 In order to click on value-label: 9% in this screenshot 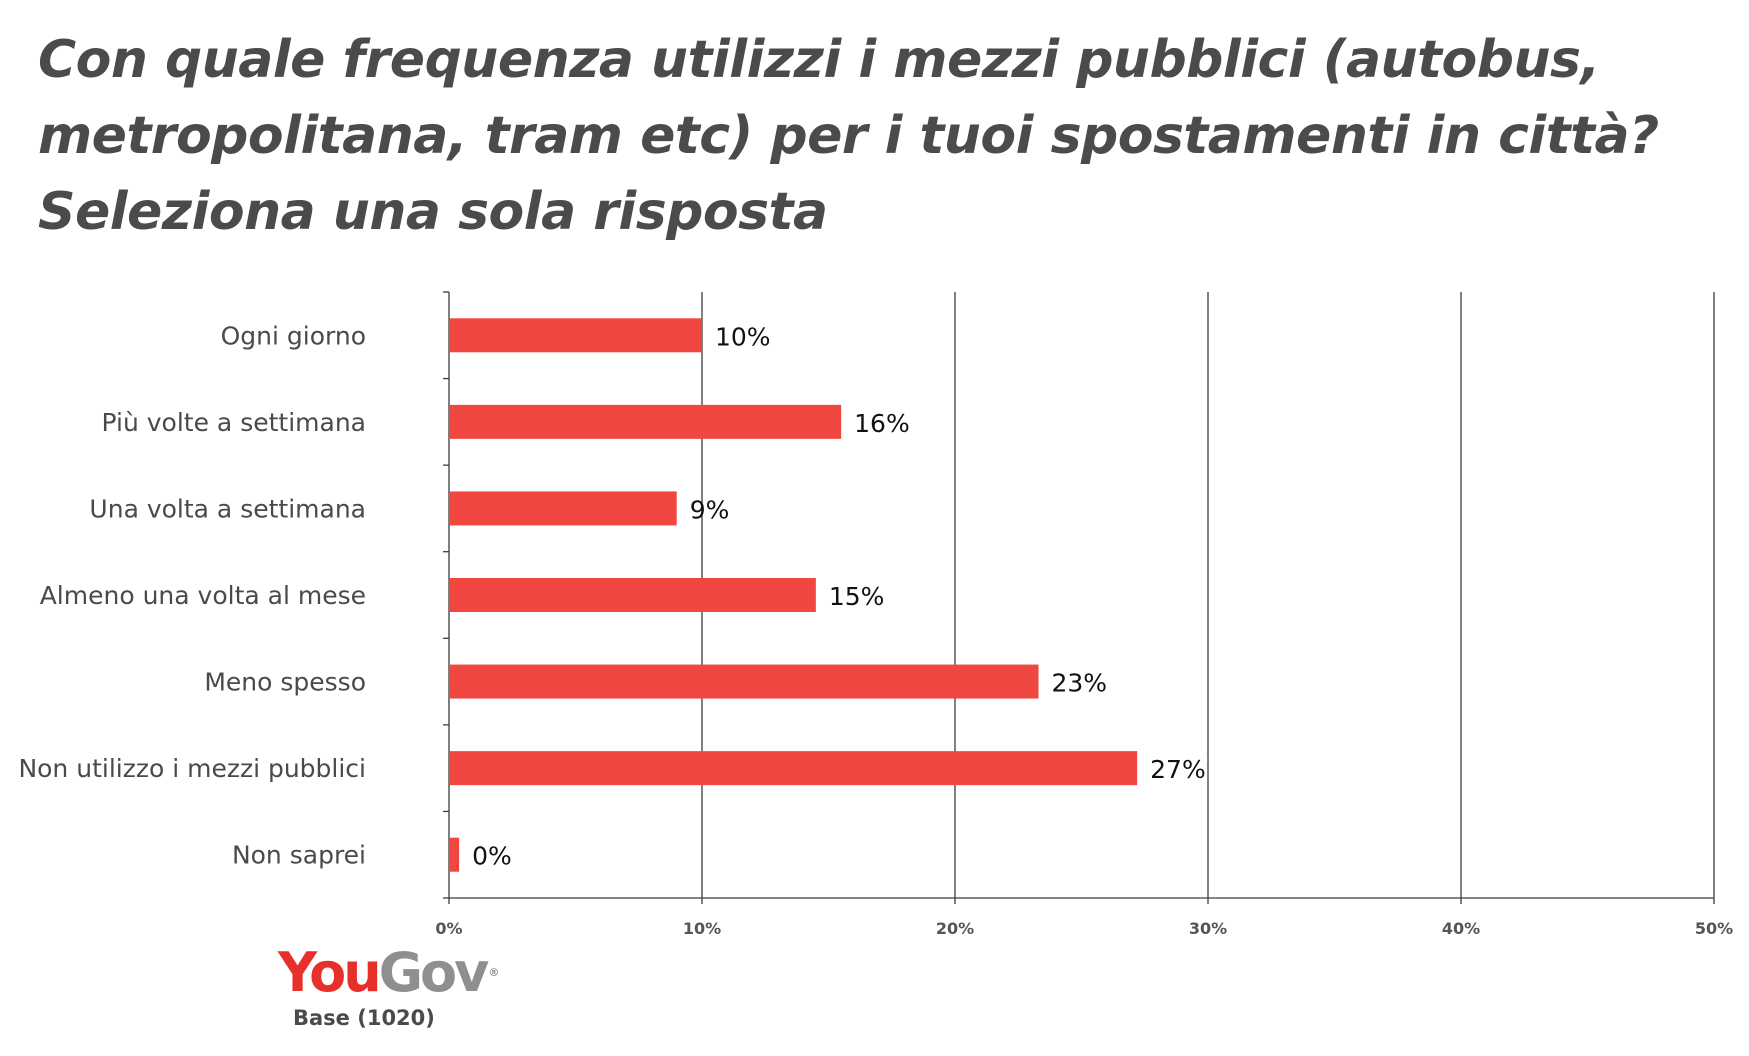, I will do `click(710, 509)`.